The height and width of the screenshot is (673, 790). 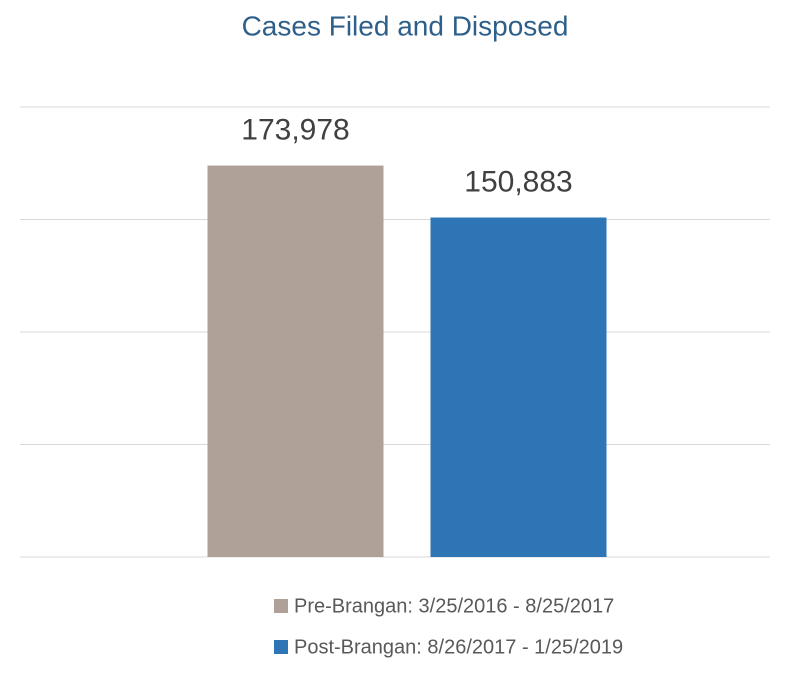 I want to click on legend-label: Pre-Brangan: 3/25/2016 - 8/25/2017, so click(x=454, y=606).